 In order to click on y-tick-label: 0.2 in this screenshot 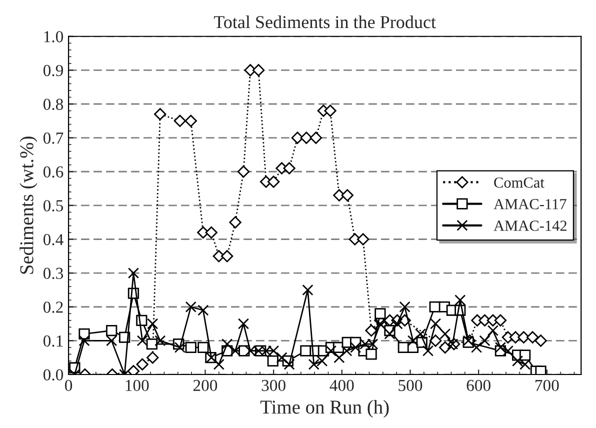, I will do `click(53, 307)`.